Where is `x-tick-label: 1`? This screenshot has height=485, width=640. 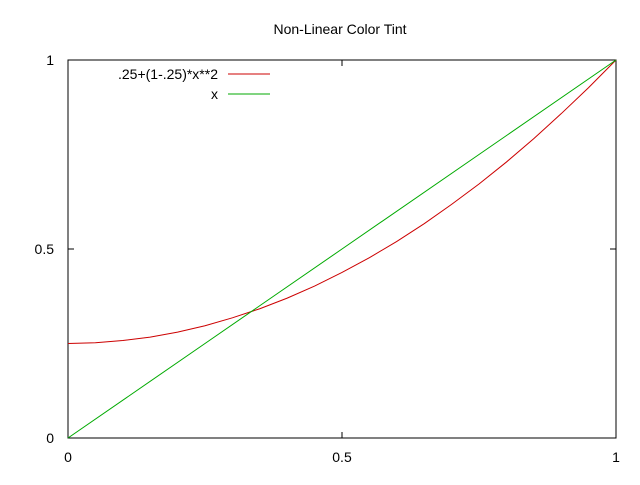 x-tick-label: 1 is located at coordinates (616, 457).